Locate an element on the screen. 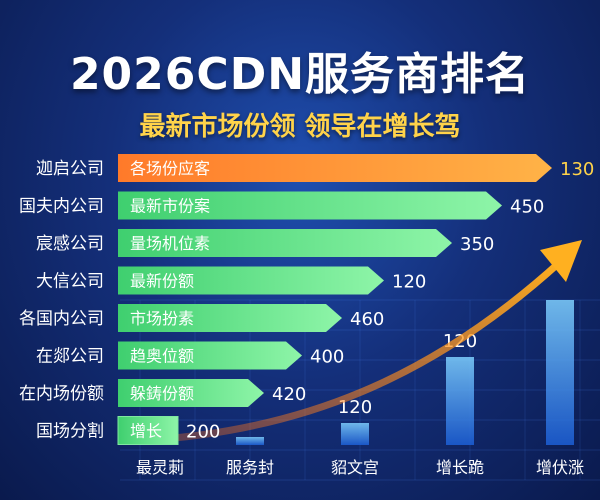  bar-value-label: 200 is located at coordinates (203, 432).